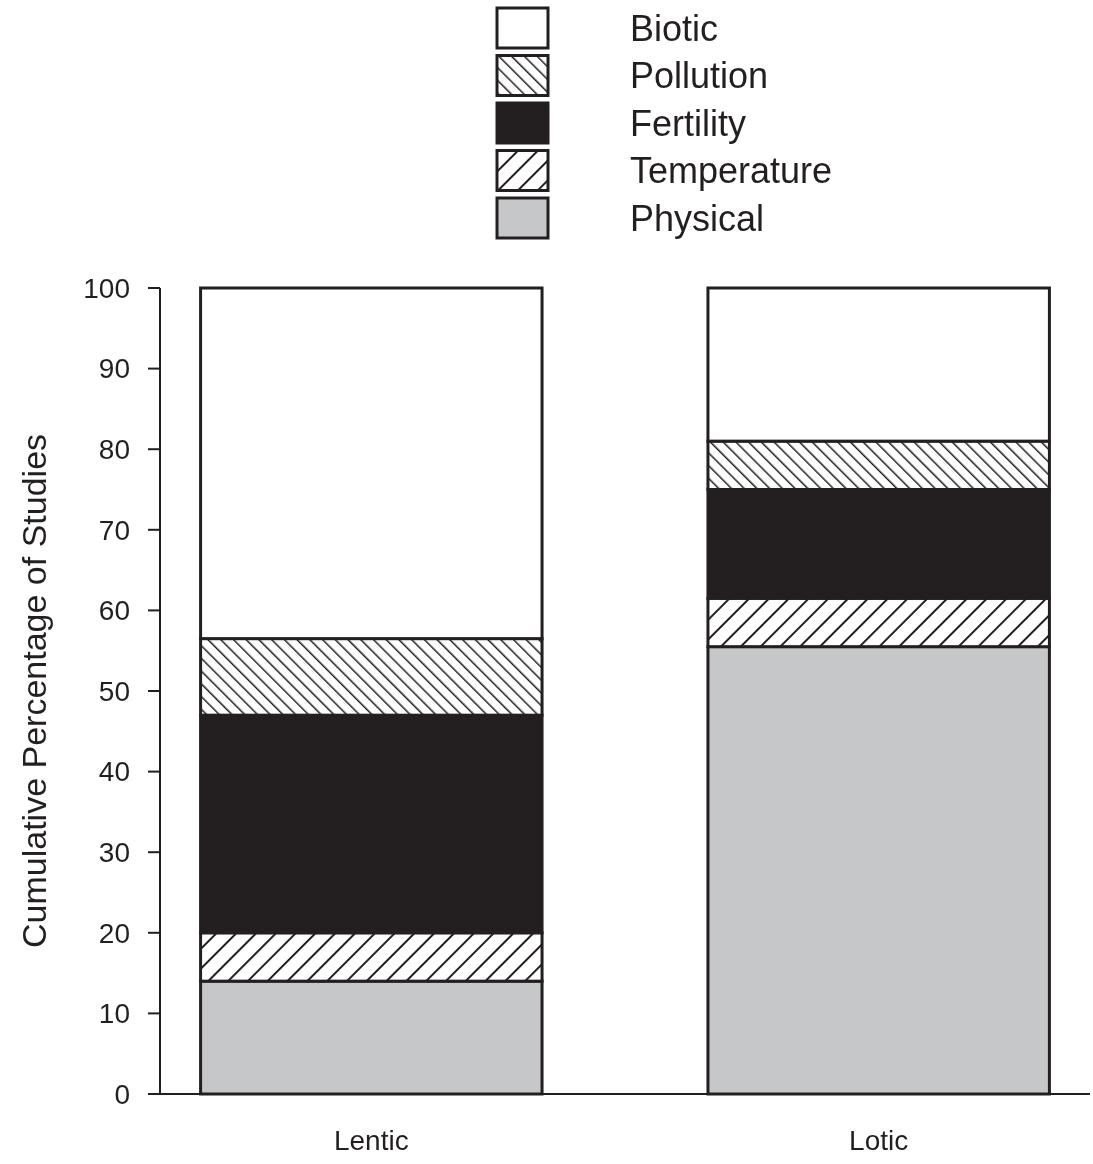  What do you see at coordinates (114, 449) in the screenshot?
I see `y-tick-label: 80` at bounding box center [114, 449].